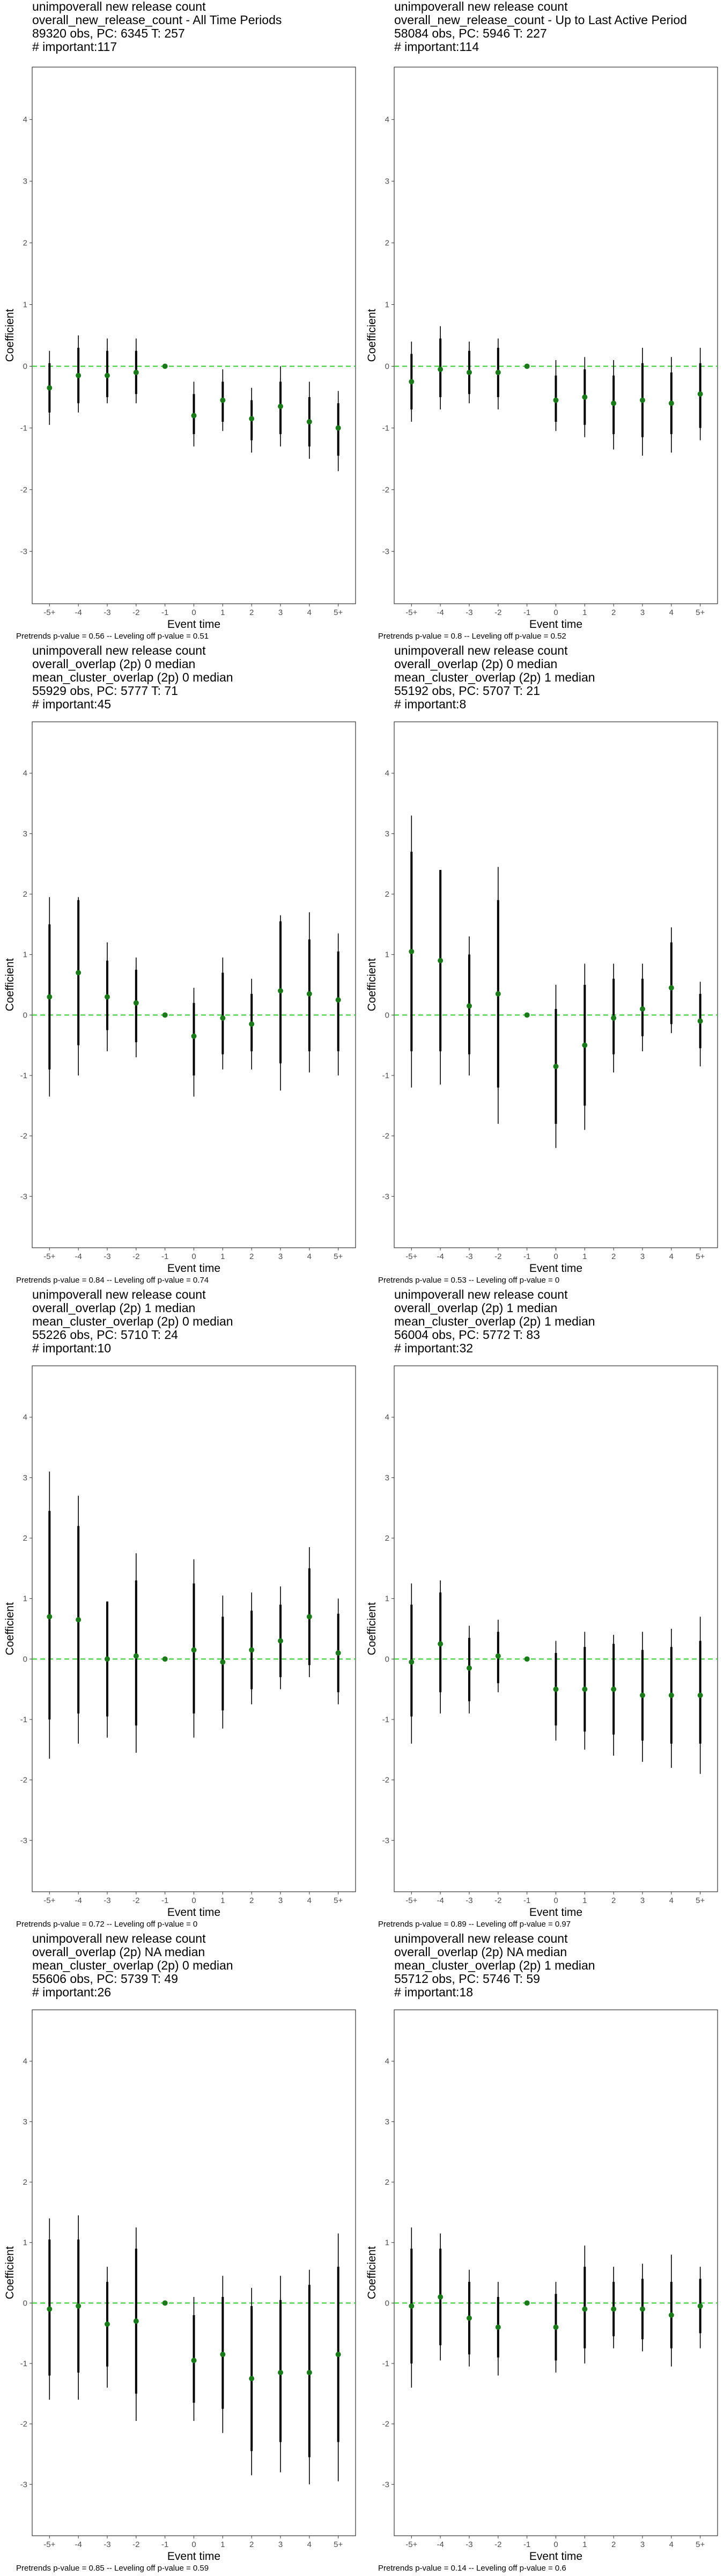  What do you see at coordinates (193, 1256) in the screenshot?
I see `x-tick-label: 0` at bounding box center [193, 1256].